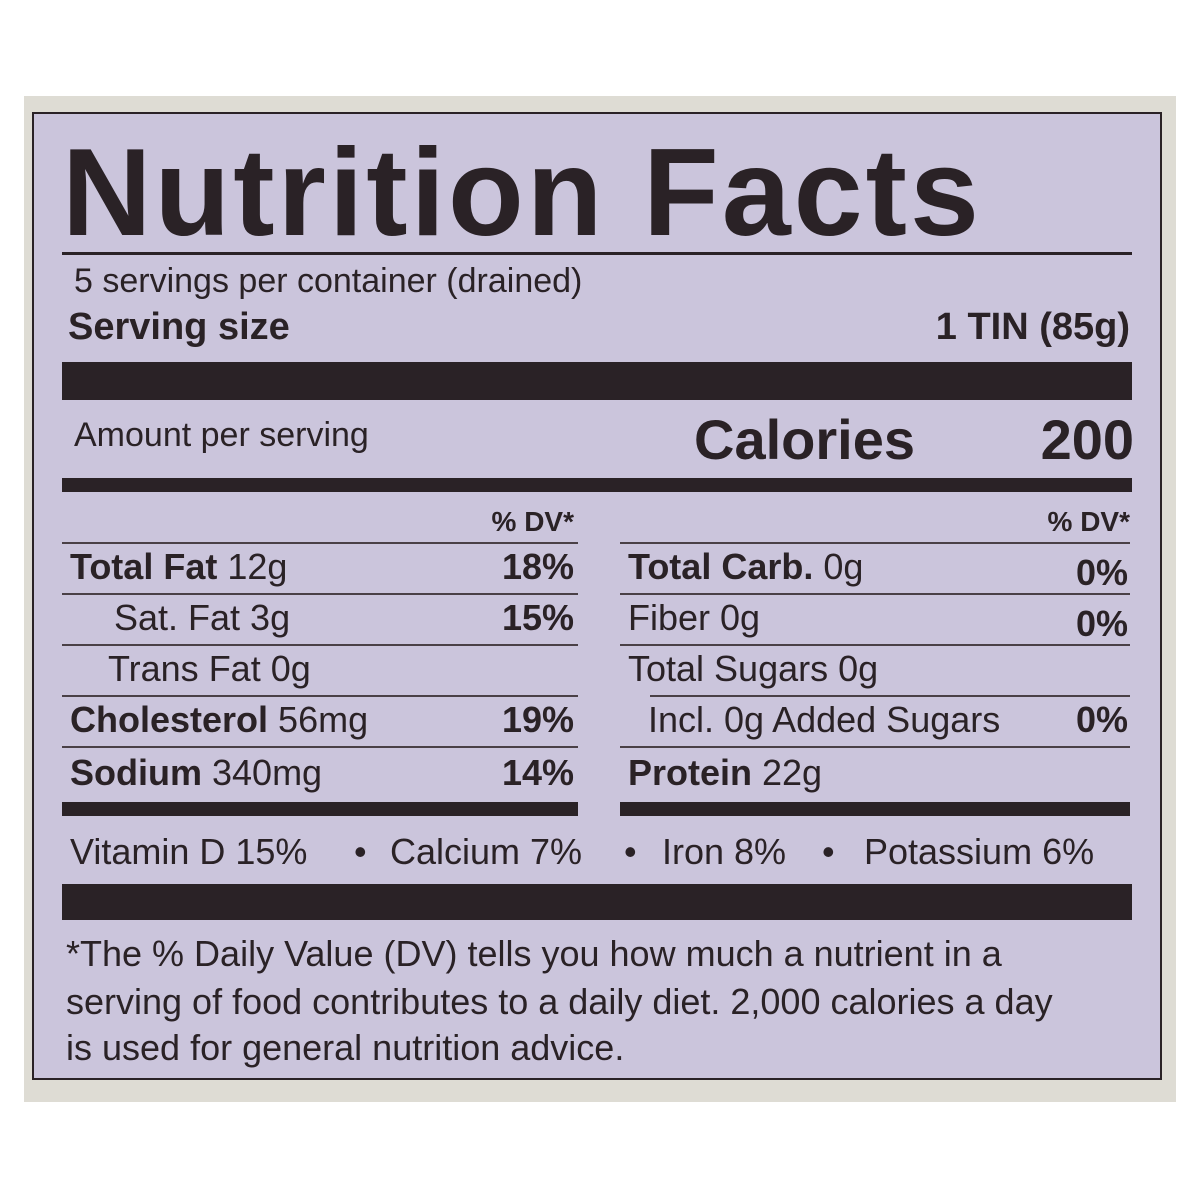  What do you see at coordinates (694, 617) in the screenshot?
I see `fiber-label: Fiber 0g` at bounding box center [694, 617].